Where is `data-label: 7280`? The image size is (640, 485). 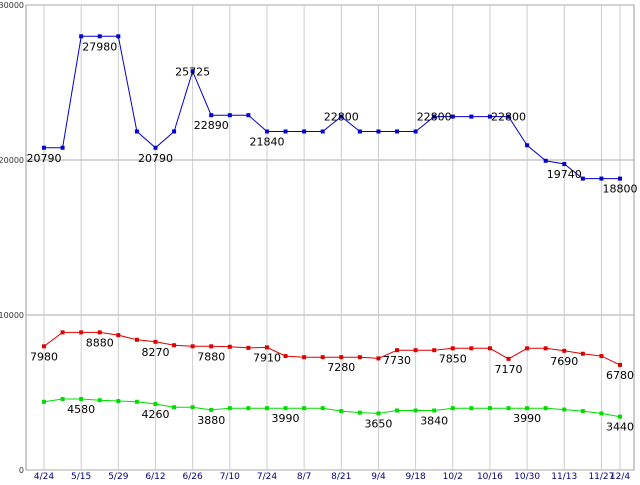 data-label: 7280 is located at coordinates (341, 367).